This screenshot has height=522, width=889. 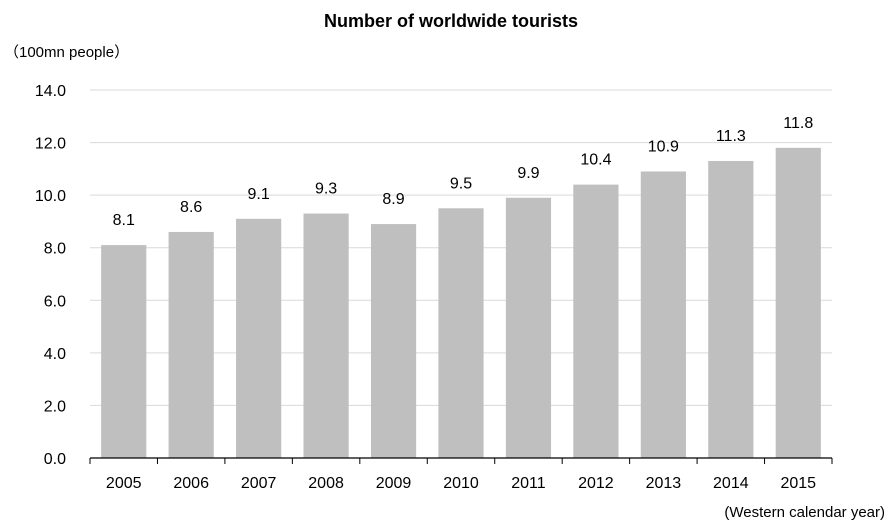 I want to click on y-tick-label: 4.0, so click(x=55, y=354).